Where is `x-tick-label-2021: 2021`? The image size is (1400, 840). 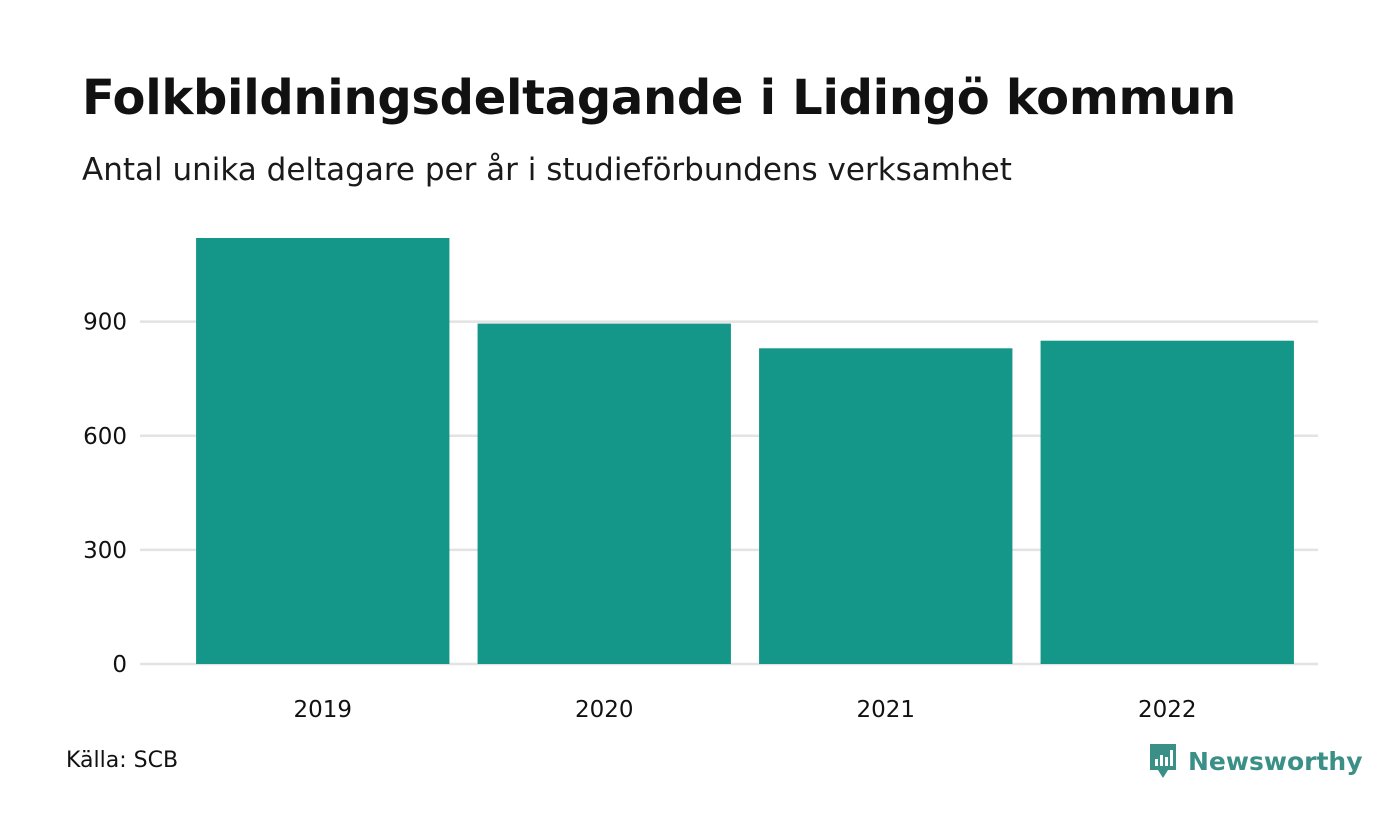 x-tick-label-2021: 2021 is located at coordinates (885, 710).